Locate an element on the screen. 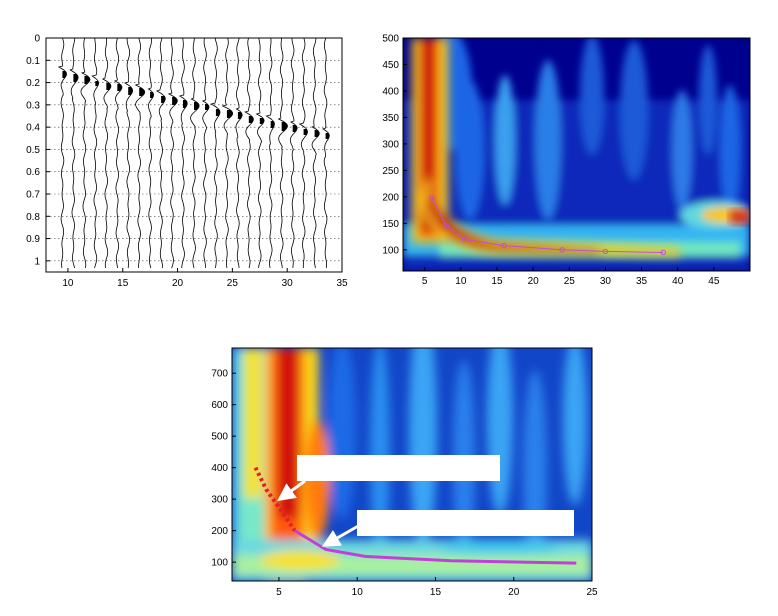  masw-curve-arrow is located at coordinates (341, 535).